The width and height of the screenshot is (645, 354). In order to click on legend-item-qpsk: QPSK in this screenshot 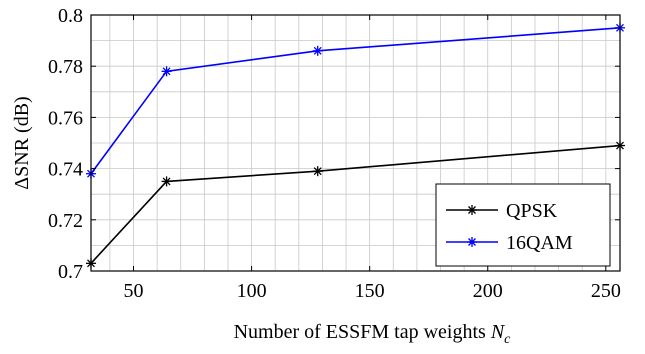, I will do `click(502, 211)`.